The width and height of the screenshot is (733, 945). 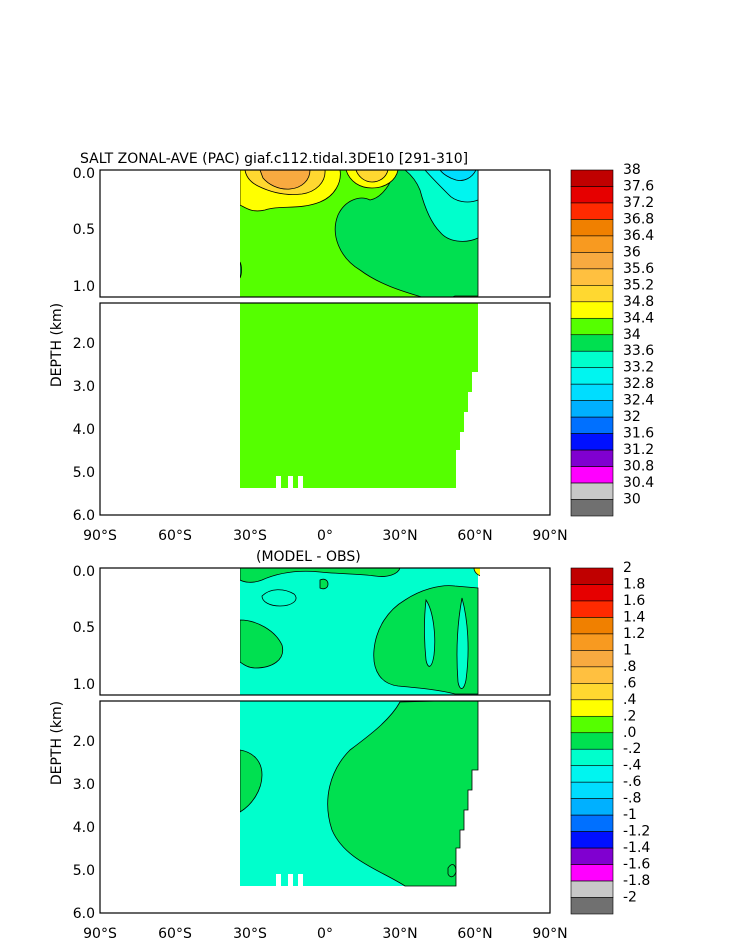 What do you see at coordinates (627, 568) in the screenshot?
I see `colorbar-label: 2` at bounding box center [627, 568].